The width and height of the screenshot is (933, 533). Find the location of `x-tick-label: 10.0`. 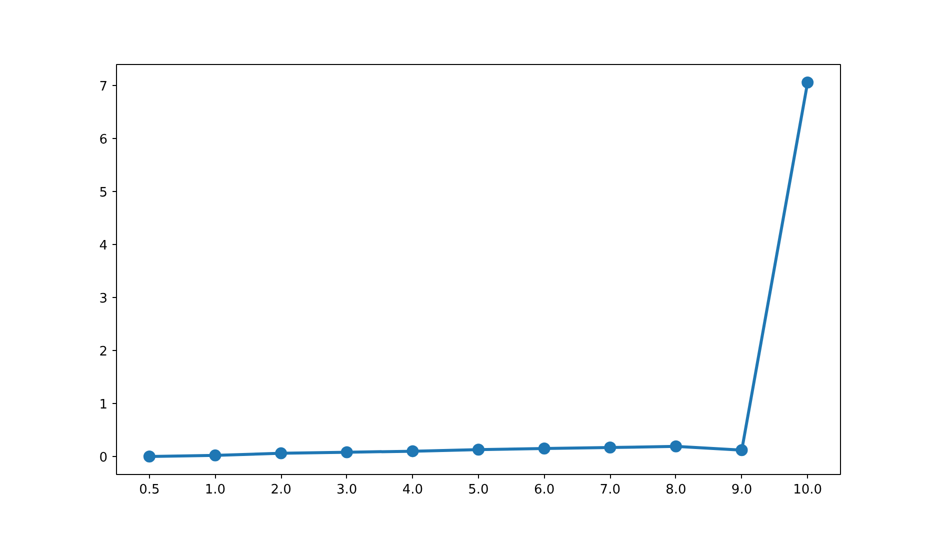

x-tick-label: 10.0 is located at coordinates (807, 490).